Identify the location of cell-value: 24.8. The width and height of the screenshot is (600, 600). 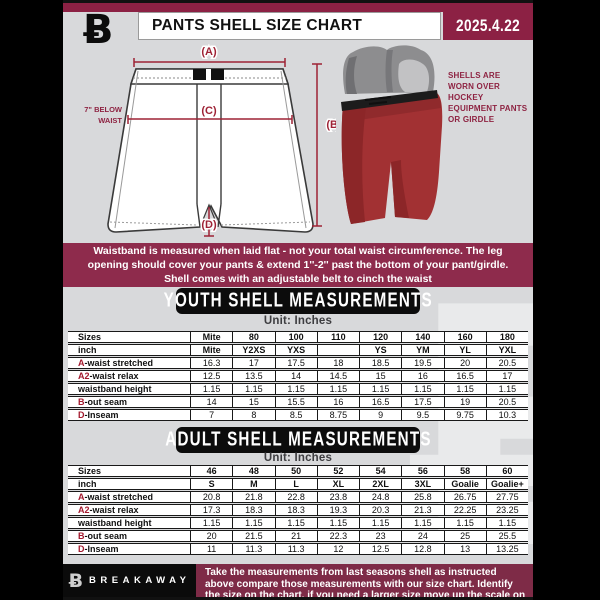
(380, 497).